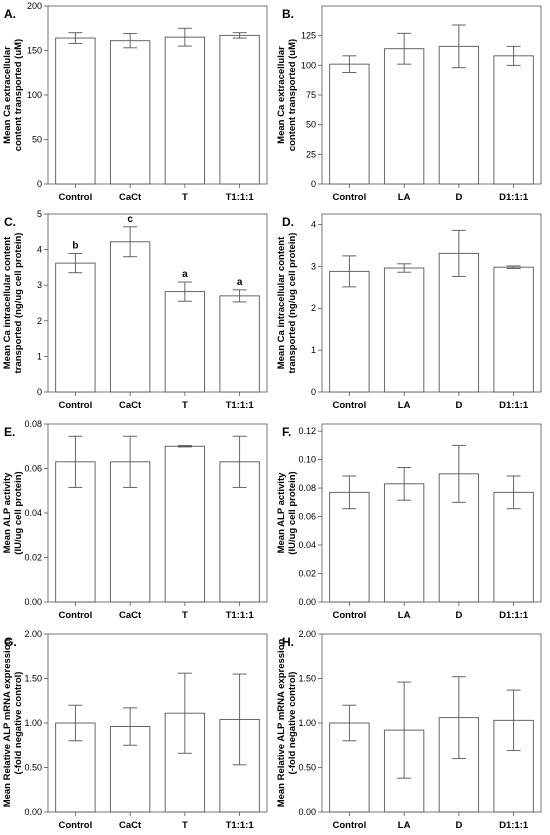 The width and height of the screenshot is (550, 835). What do you see at coordinates (10, 14) in the screenshot?
I see `panel-letter: A.` at bounding box center [10, 14].